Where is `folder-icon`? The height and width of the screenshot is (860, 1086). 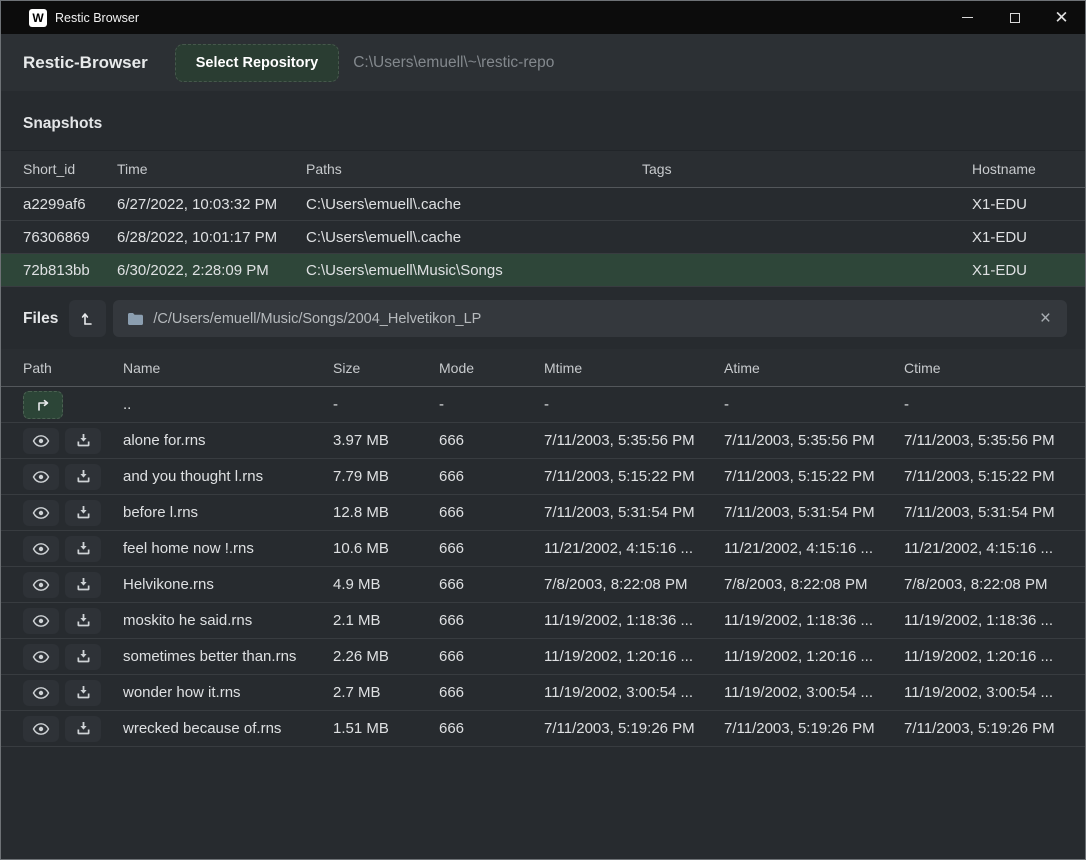
folder-icon is located at coordinates (136, 318).